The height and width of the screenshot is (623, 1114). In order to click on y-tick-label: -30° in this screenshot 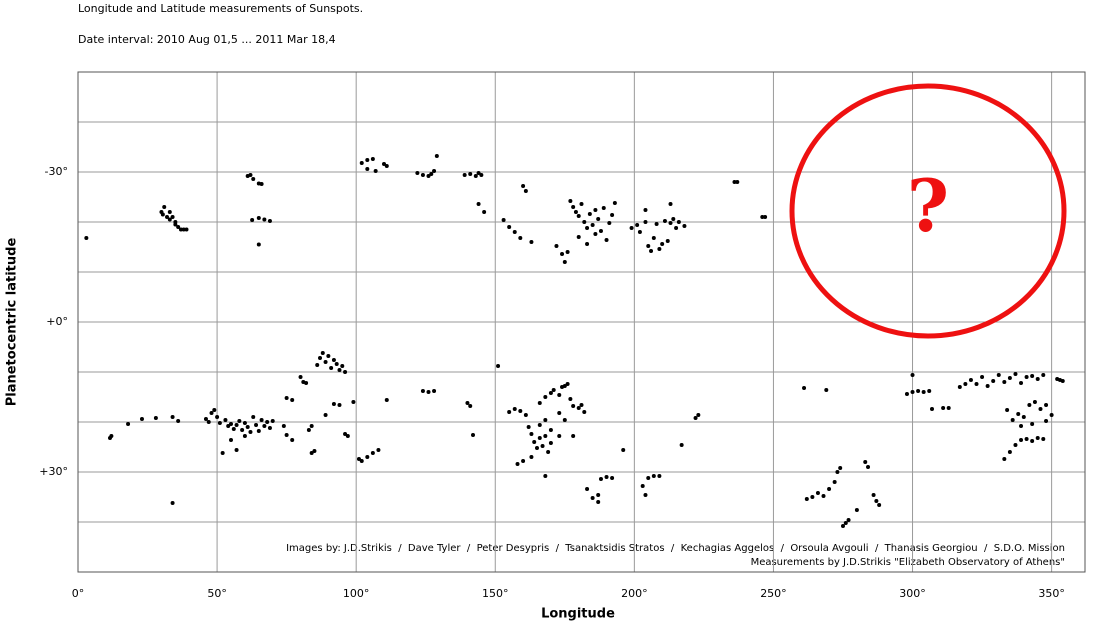, I will do `click(56, 171)`.